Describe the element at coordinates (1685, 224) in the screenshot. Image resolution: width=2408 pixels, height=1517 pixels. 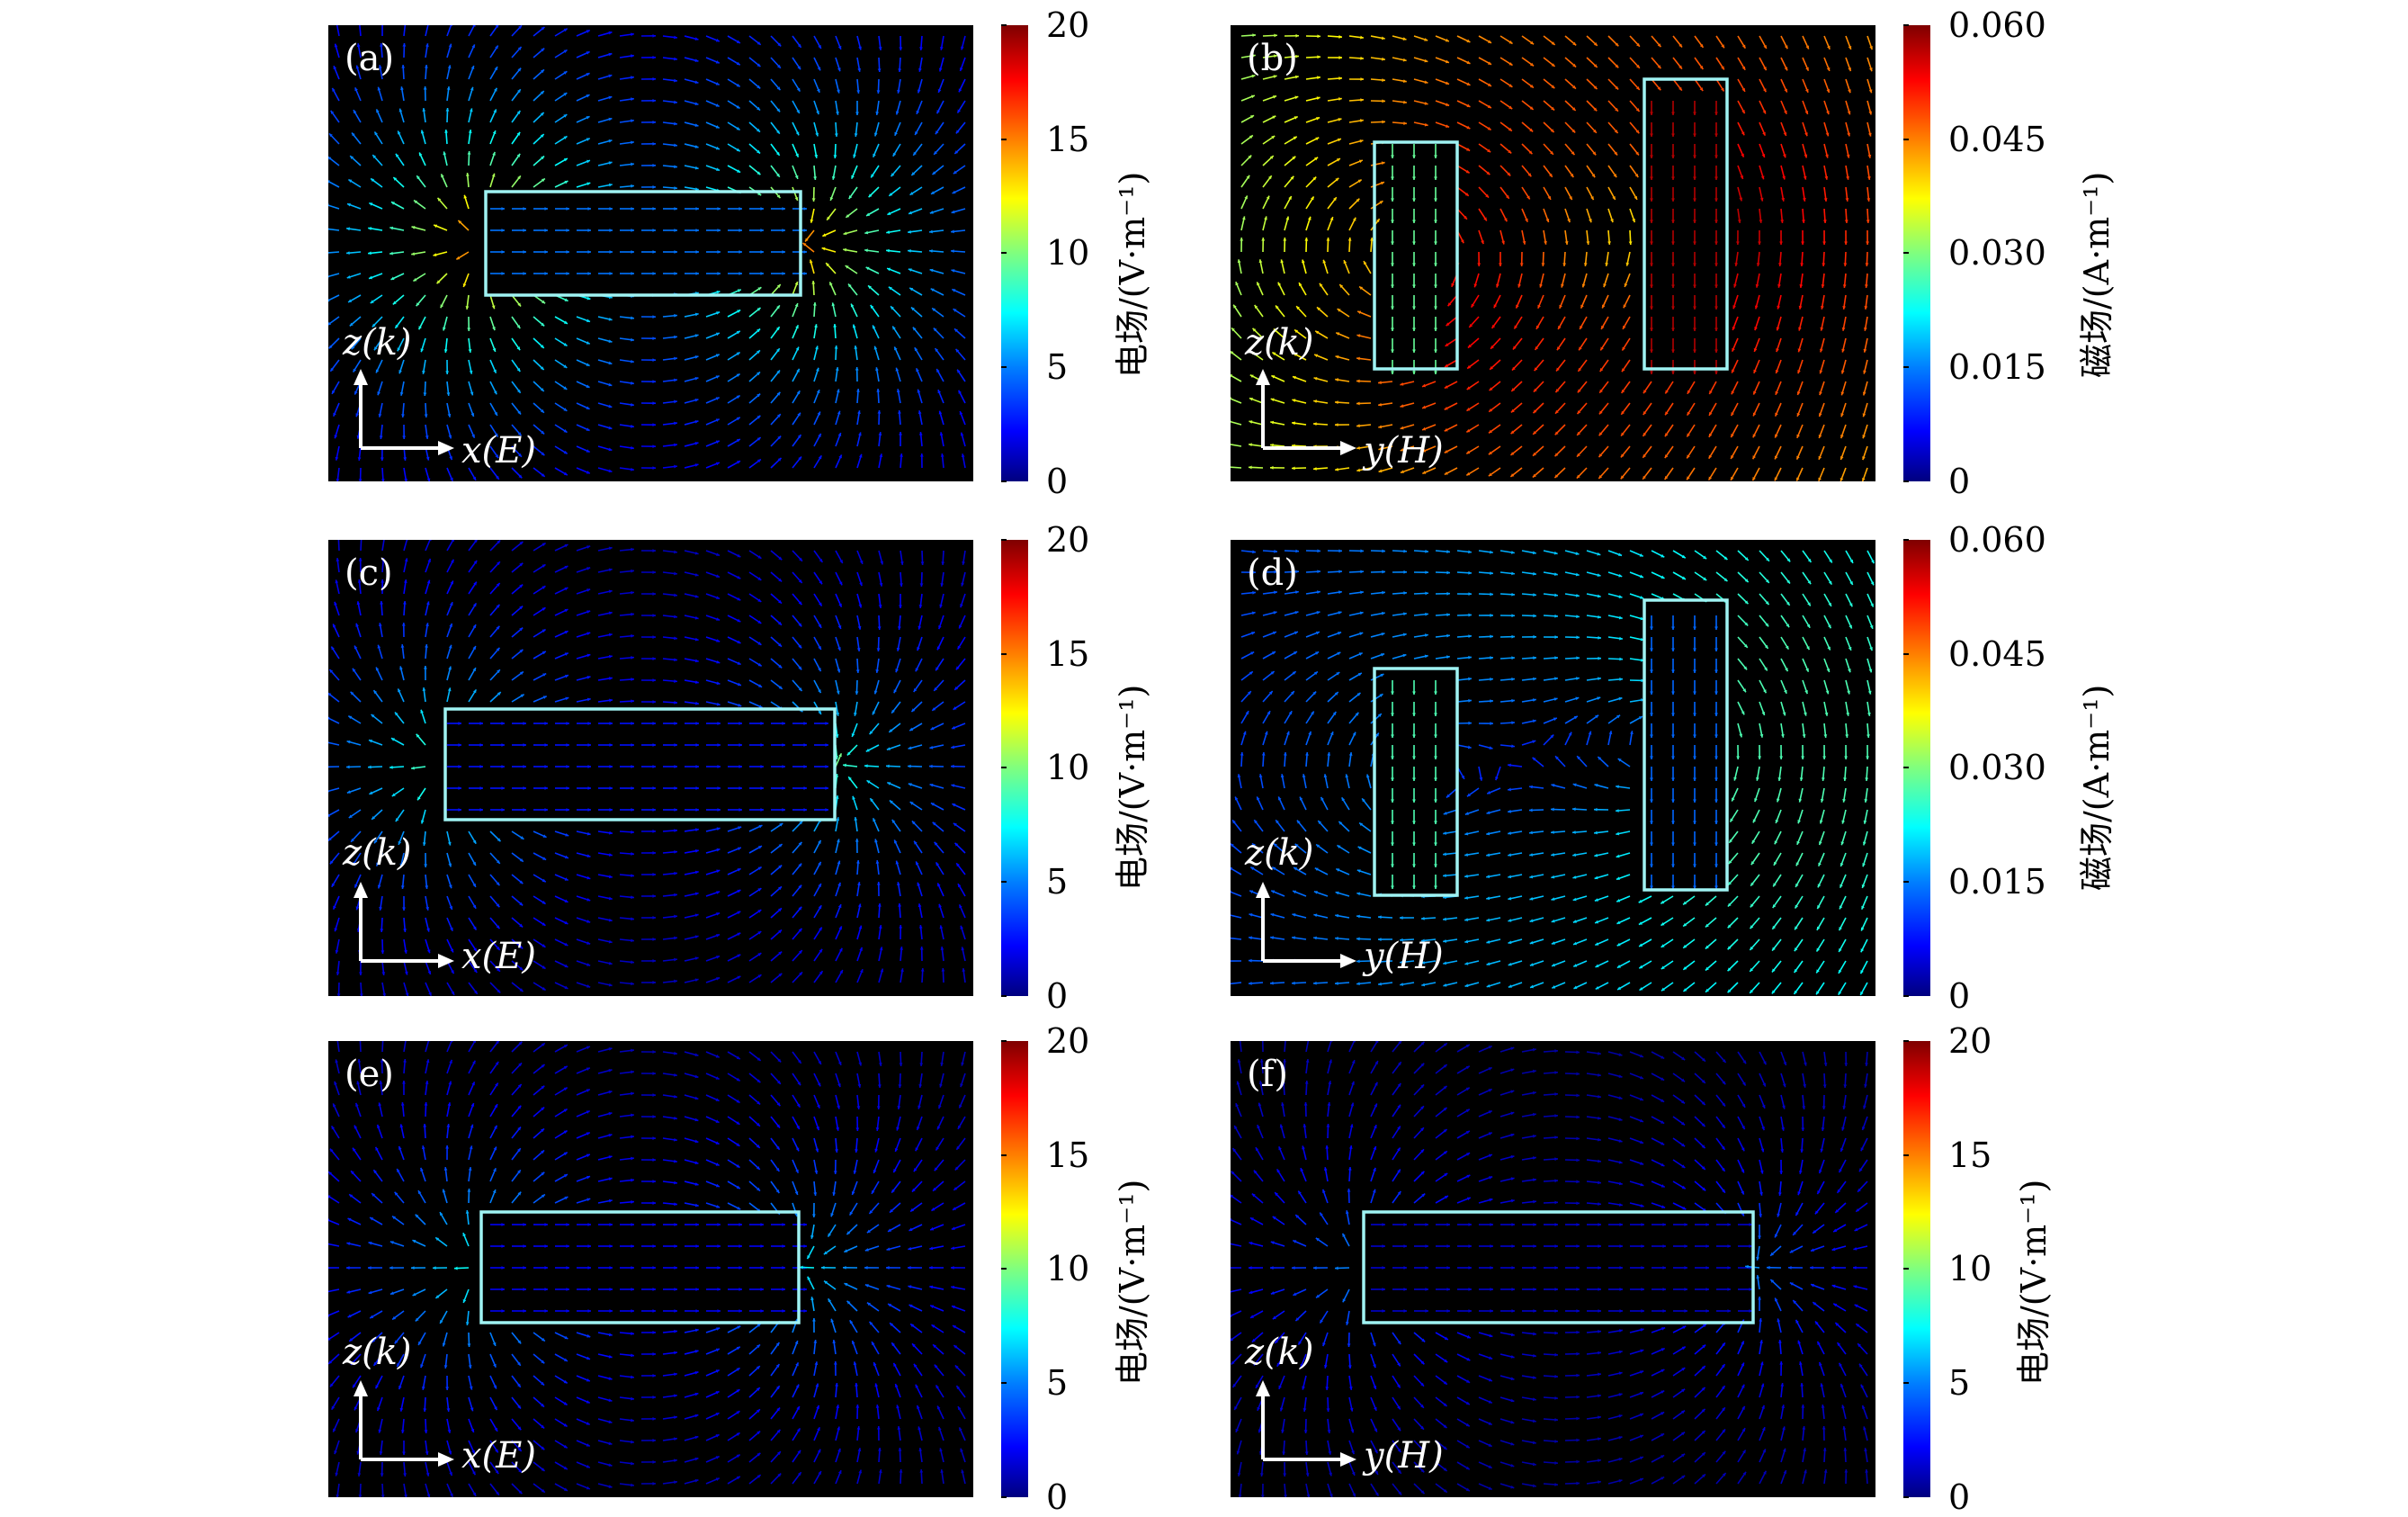
I see `structure-rect` at that location.